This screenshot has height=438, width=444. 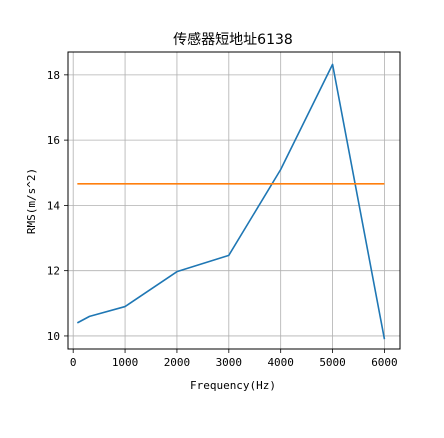 What do you see at coordinates (73, 362) in the screenshot?
I see `x-tick-label: 0` at bounding box center [73, 362].